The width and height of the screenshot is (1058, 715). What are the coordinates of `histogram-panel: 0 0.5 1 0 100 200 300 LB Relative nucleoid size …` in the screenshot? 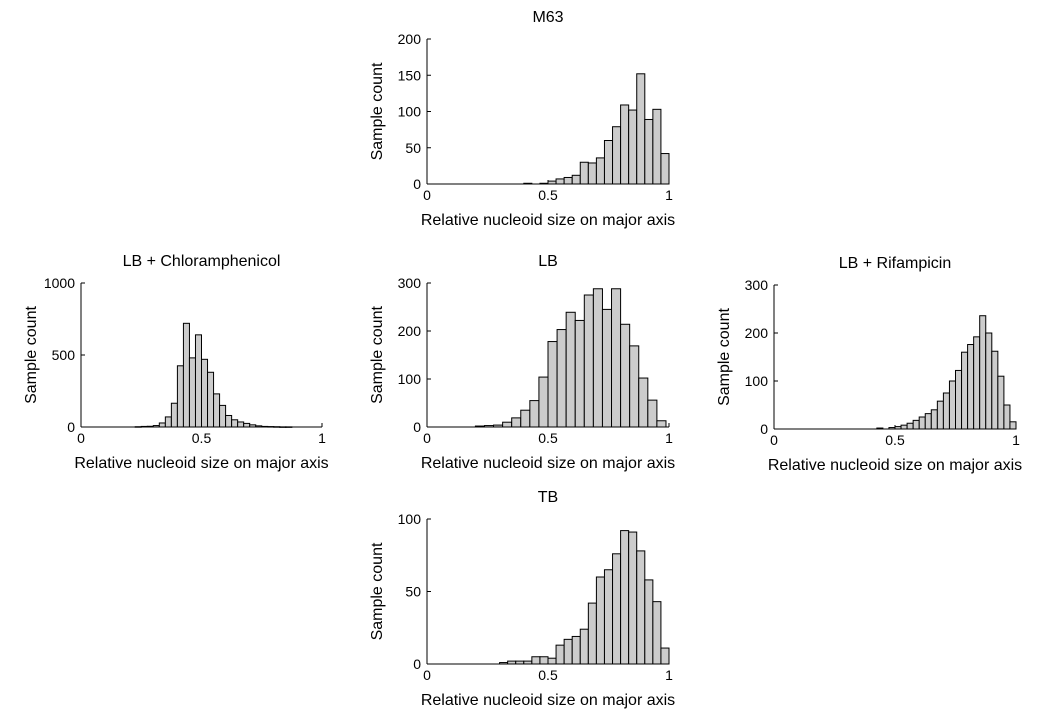 It's located at (522, 362).